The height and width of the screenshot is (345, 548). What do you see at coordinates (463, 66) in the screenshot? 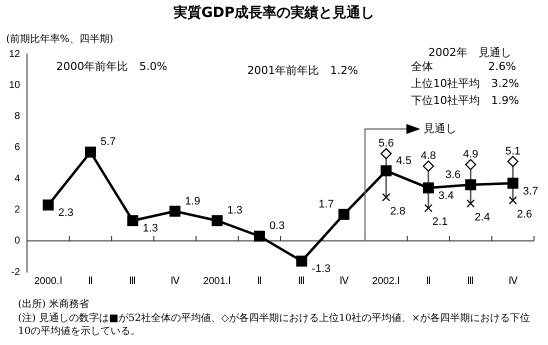
I see `annotation: 全体 2.6%` at bounding box center [463, 66].